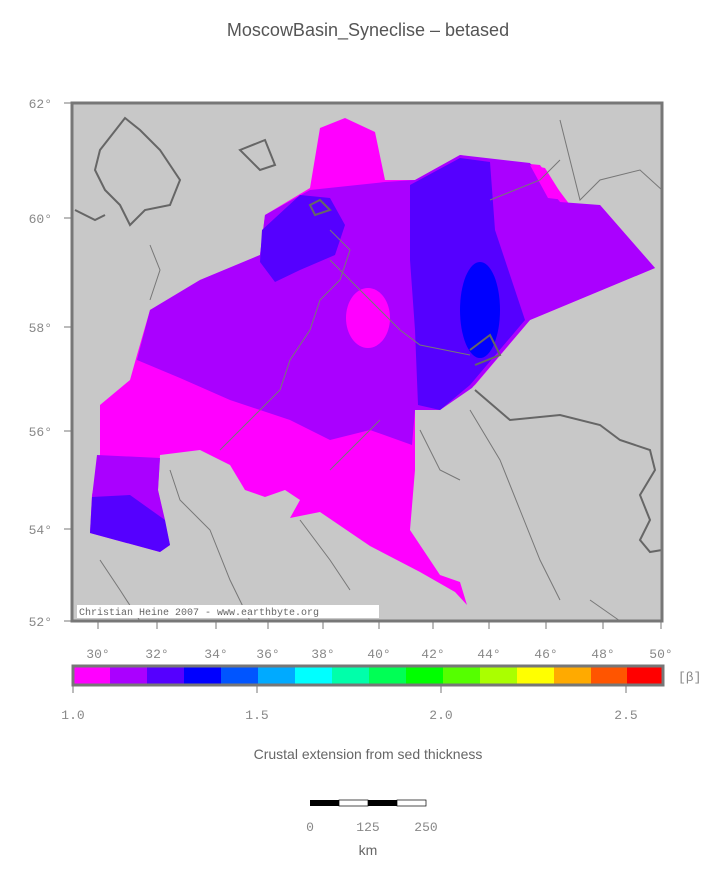 The image size is (720, 876). What do you see at coordinates (432, 654) in the screenshot?
I see `lon-tick-label: 42°` at bounding box center [432, 654].